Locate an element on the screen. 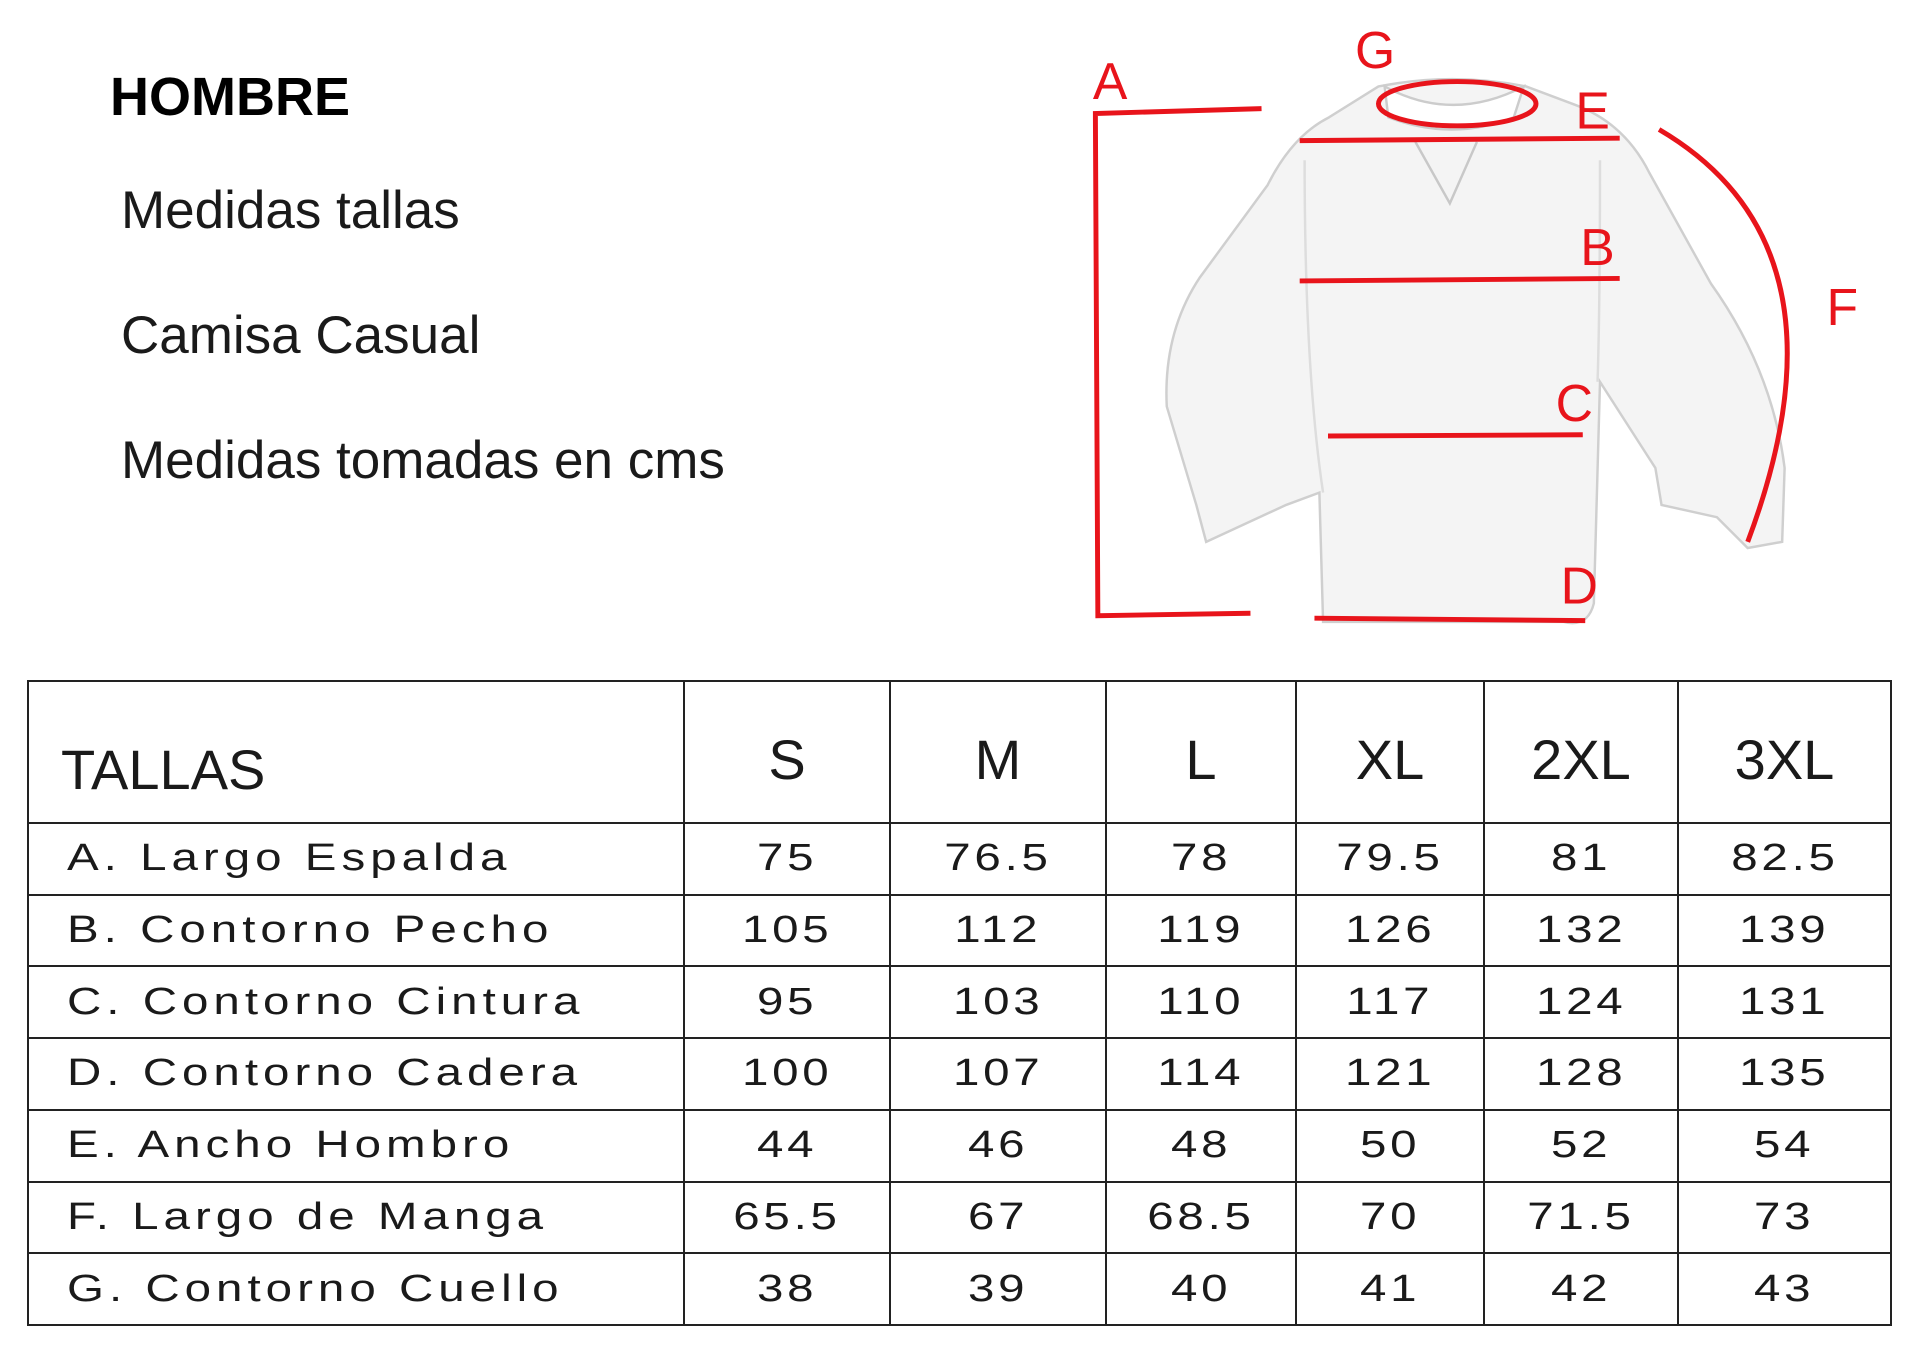  measurement-value: 70 is located at coordinates (1390, 1216).